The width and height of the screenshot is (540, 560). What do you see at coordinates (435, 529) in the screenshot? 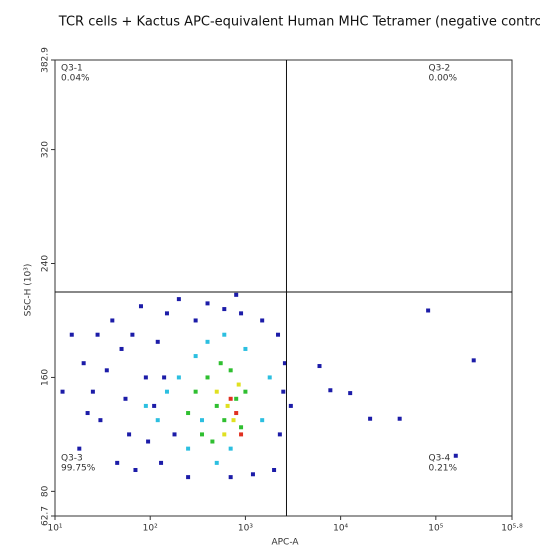
I see `x-tick-label: 10⁵` at bounding box center [435, 529].